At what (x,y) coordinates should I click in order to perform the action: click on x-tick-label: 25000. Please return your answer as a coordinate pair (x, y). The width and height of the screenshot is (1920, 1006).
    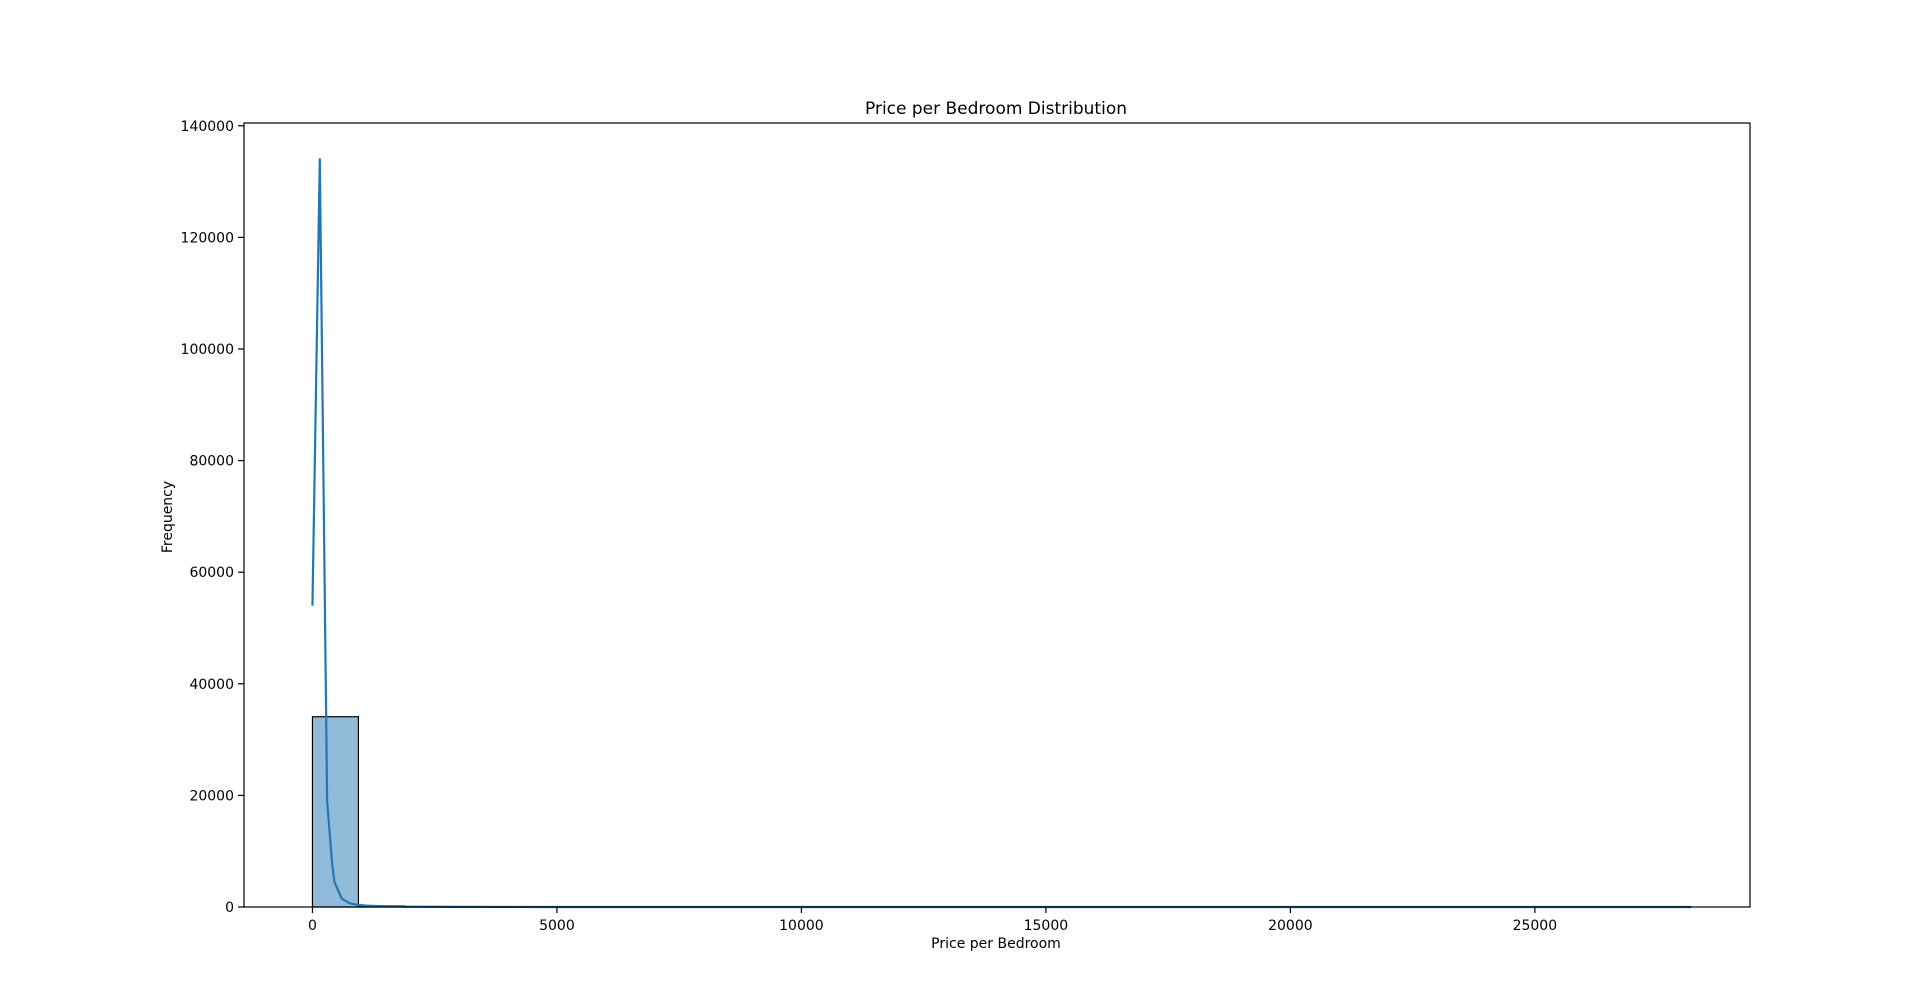
    Looking at the image, I should click on (1535, 926).